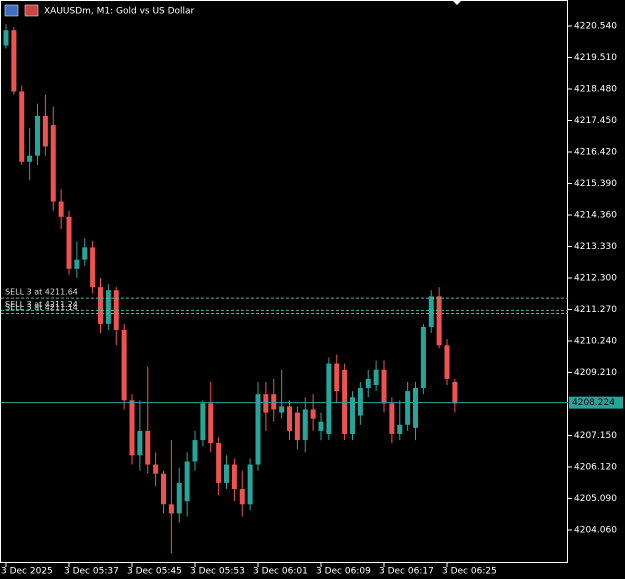 The image size is (625, 579). I want to click on shift-marker, so click(457, 2).